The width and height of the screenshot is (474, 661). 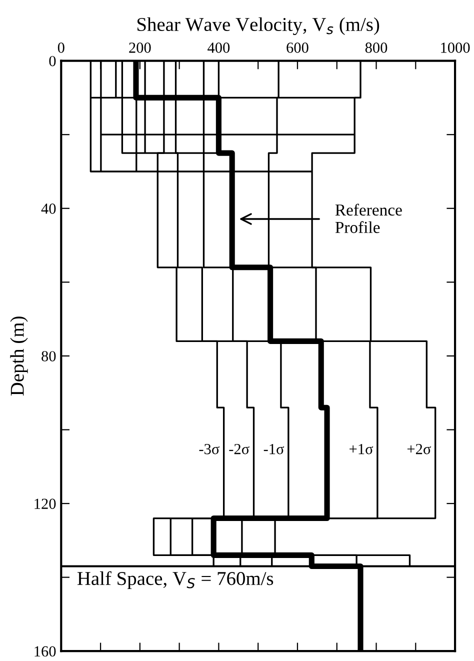 What do you see at coordinates (175, 580) in the screenshot?
I see `annotation: Half Space, V$_{S}$ = 760m/s` at bounding box center [175, 580].